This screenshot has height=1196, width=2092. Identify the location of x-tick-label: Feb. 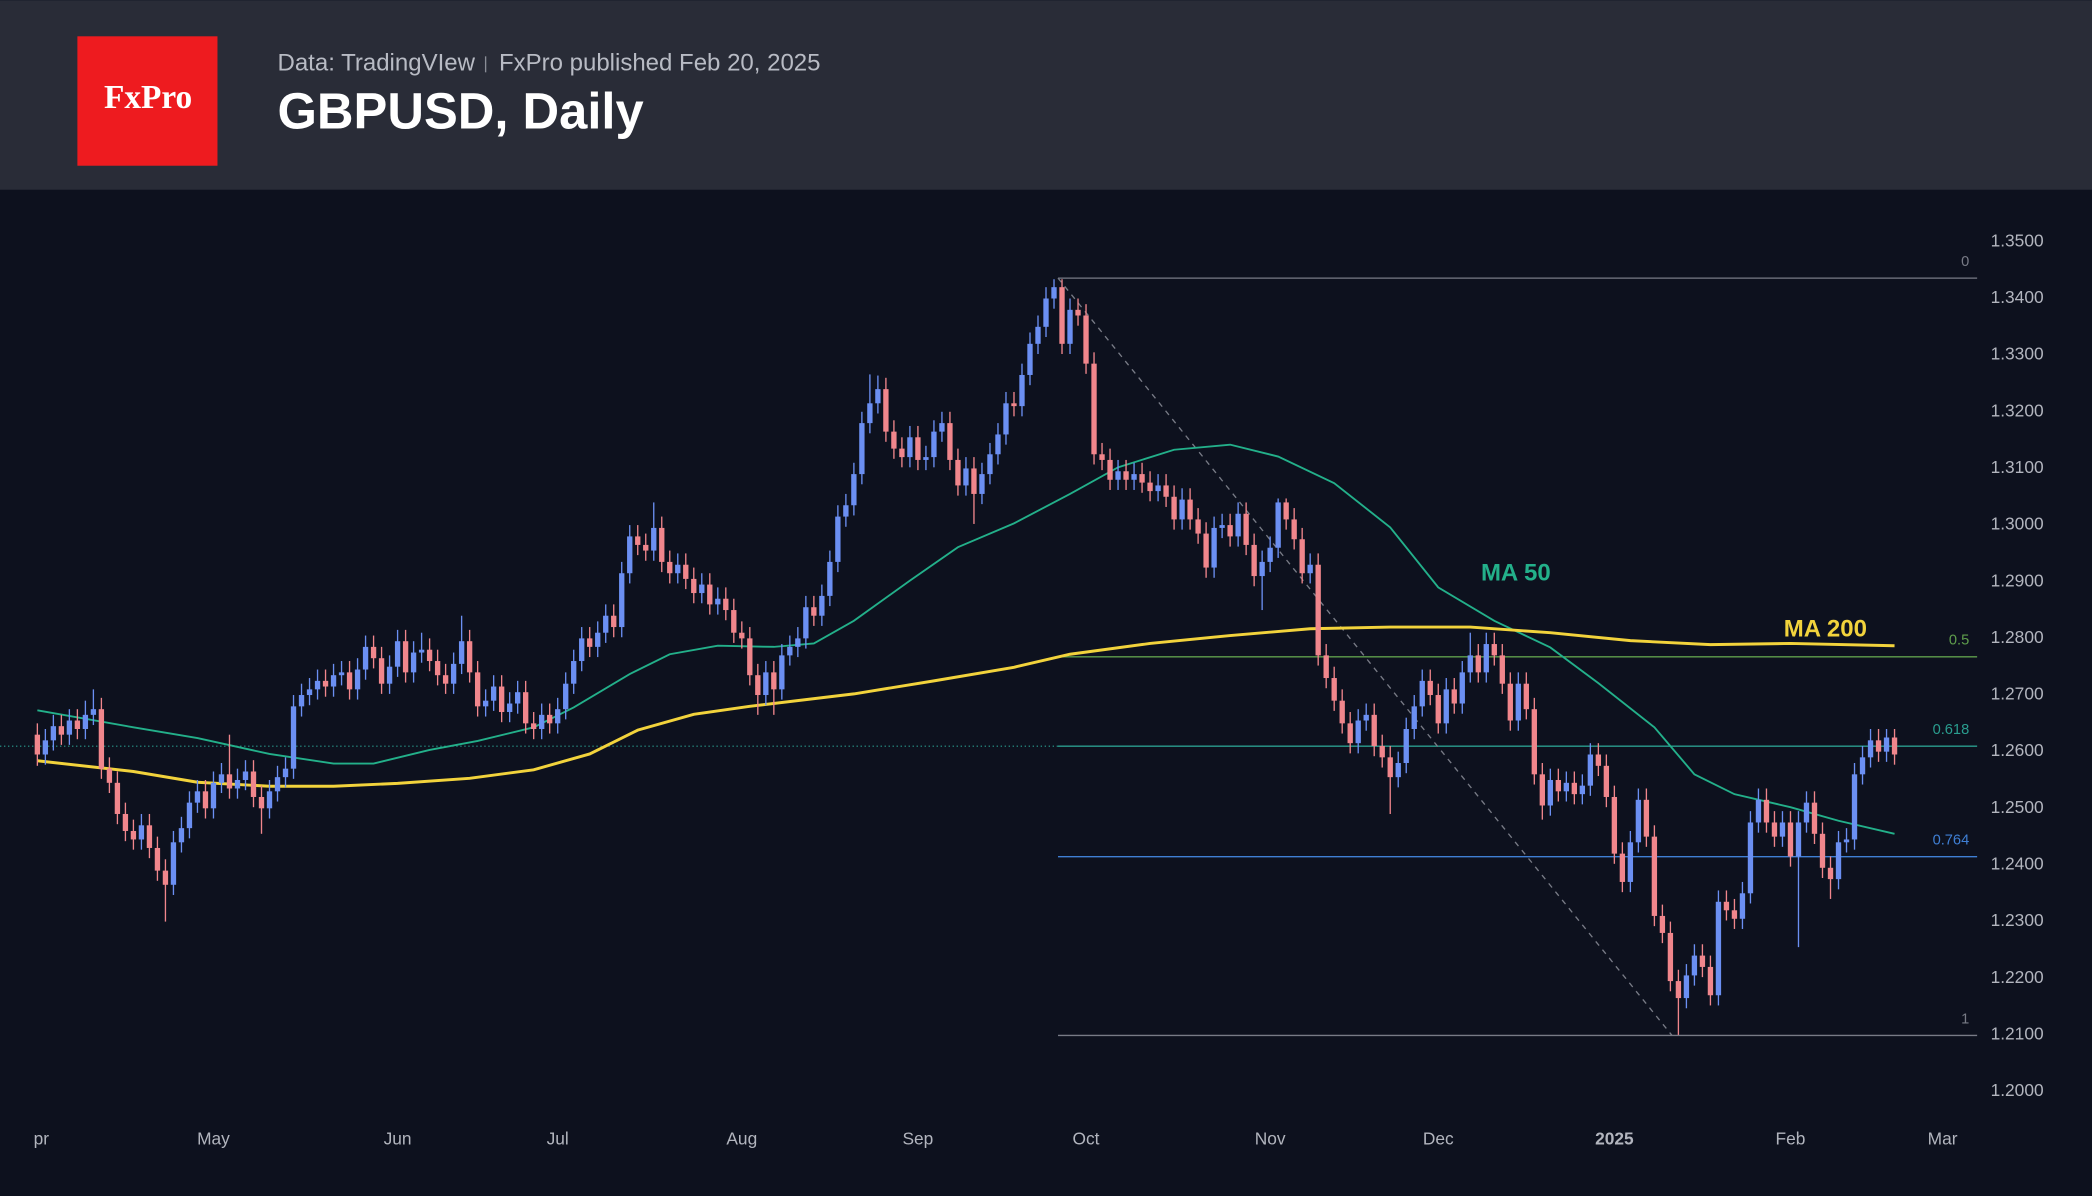
(1791, 1138).